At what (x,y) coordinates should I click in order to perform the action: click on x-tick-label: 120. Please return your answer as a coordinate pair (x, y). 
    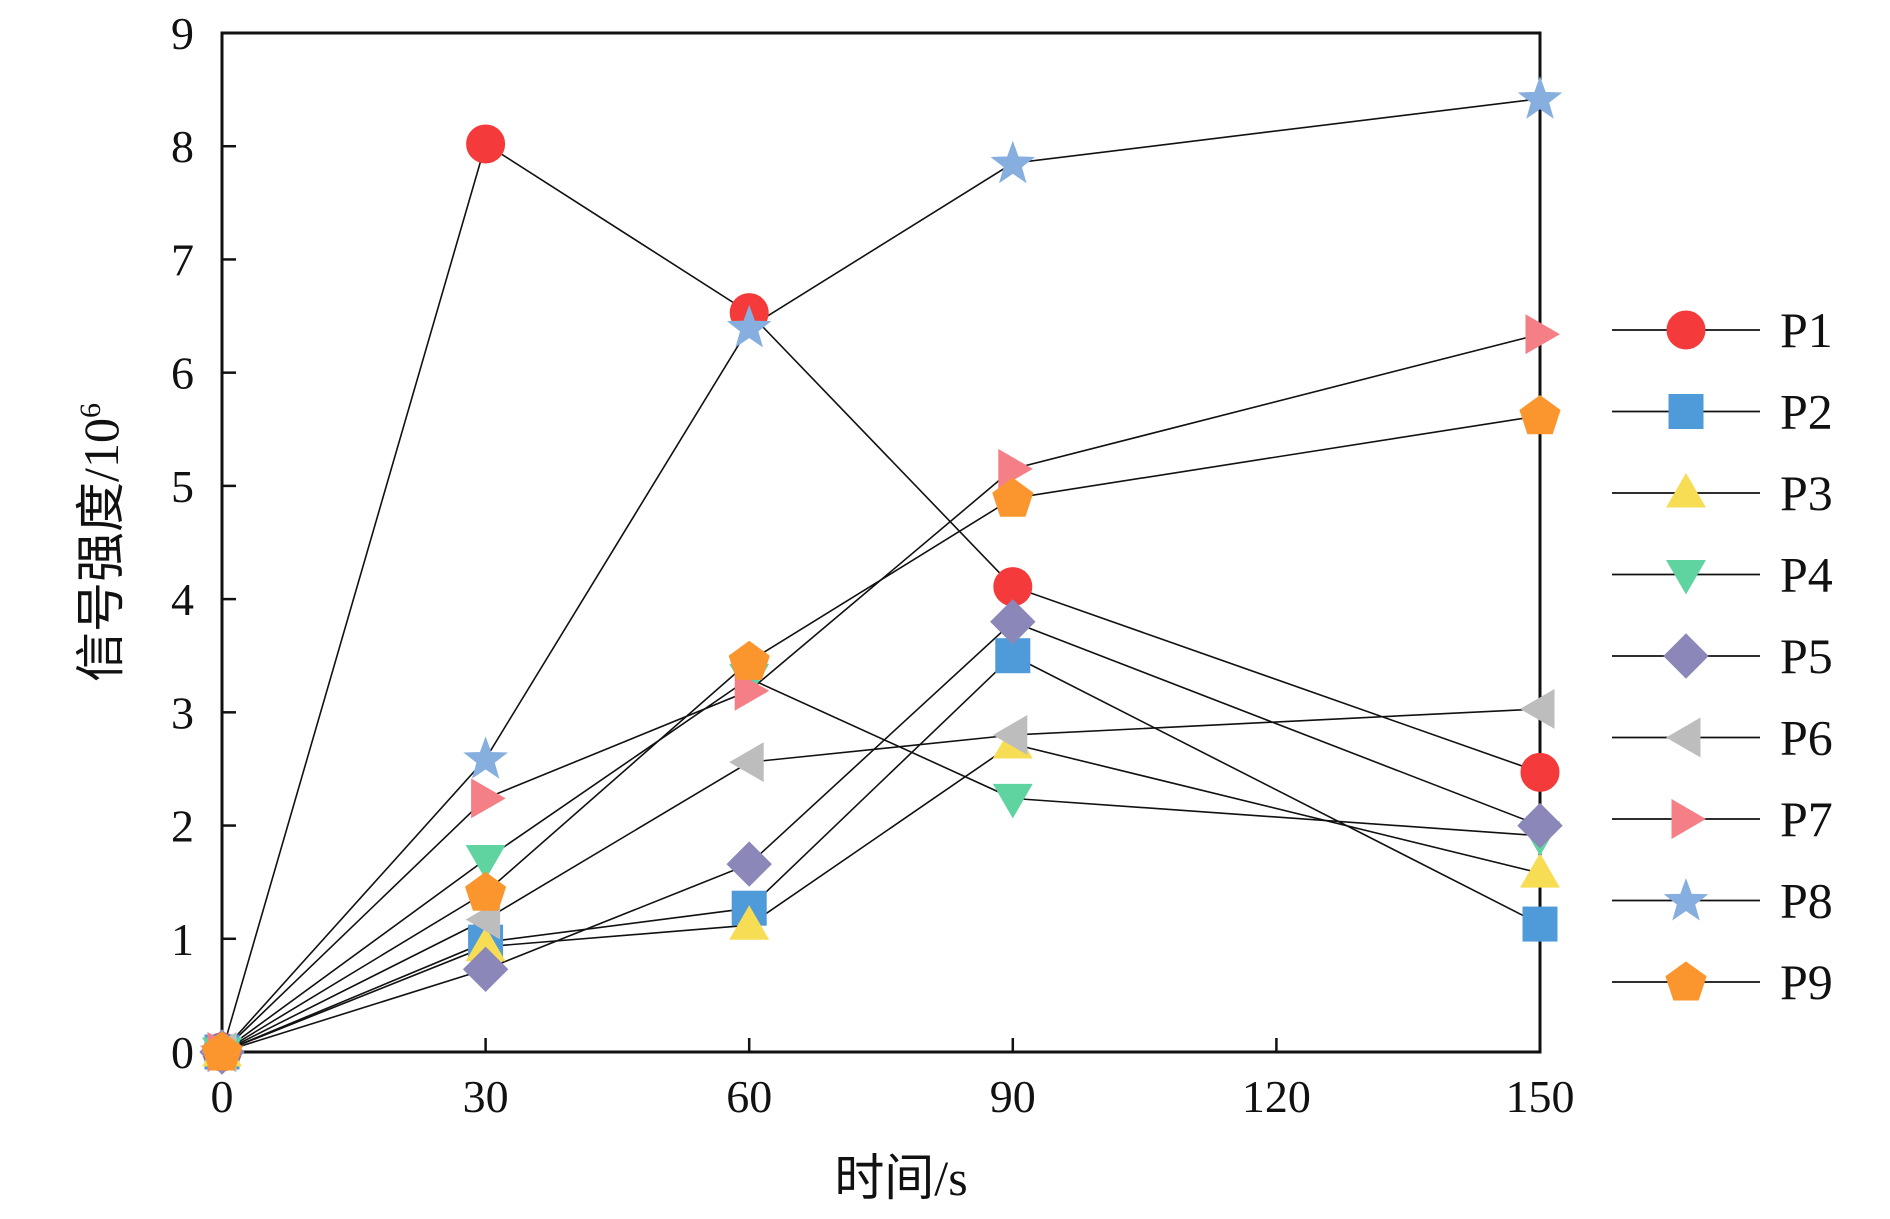
    Looking at the image, I should click on (1276, 1096).